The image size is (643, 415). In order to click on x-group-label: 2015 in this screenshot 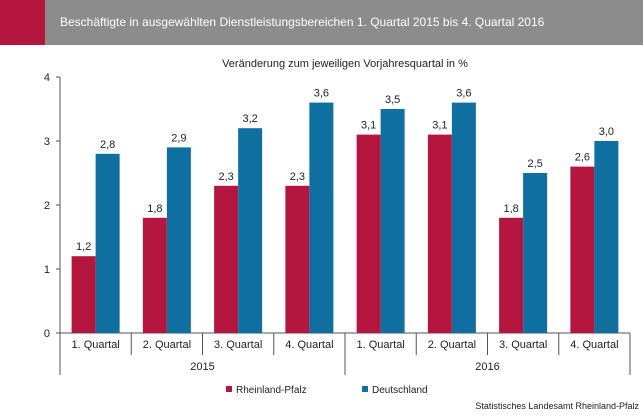, I will do `click(202, 367)`.